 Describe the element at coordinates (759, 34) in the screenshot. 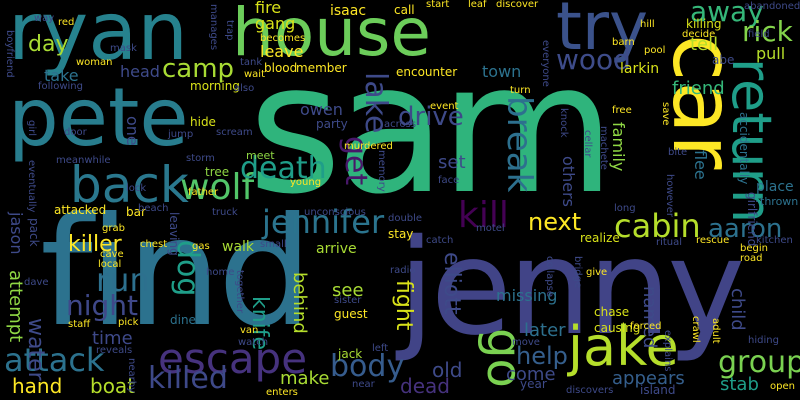

I see `word-field: field` at that location.